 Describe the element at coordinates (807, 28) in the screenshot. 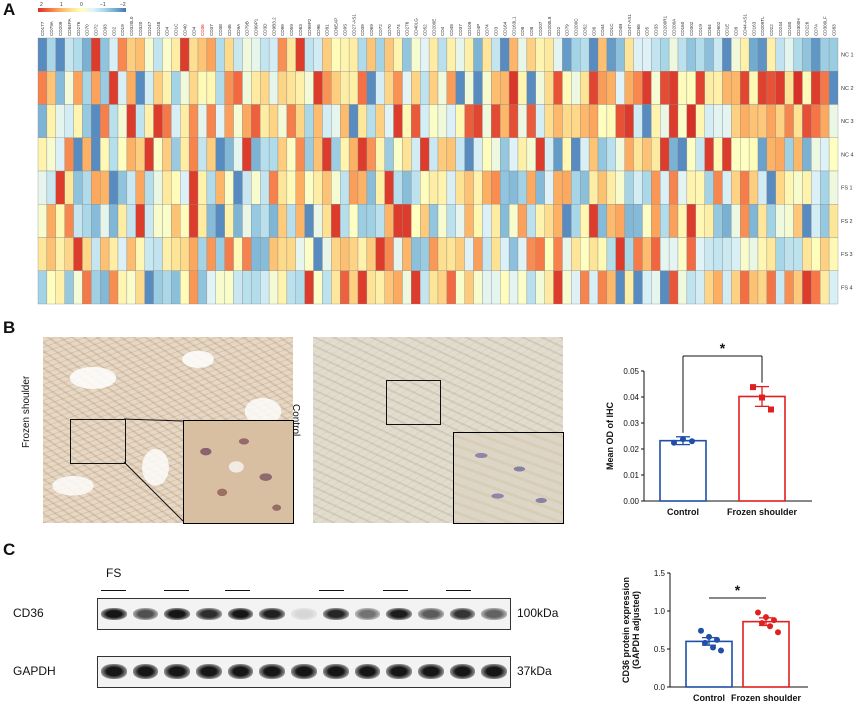

I see `gene-label: CD226` at that location.